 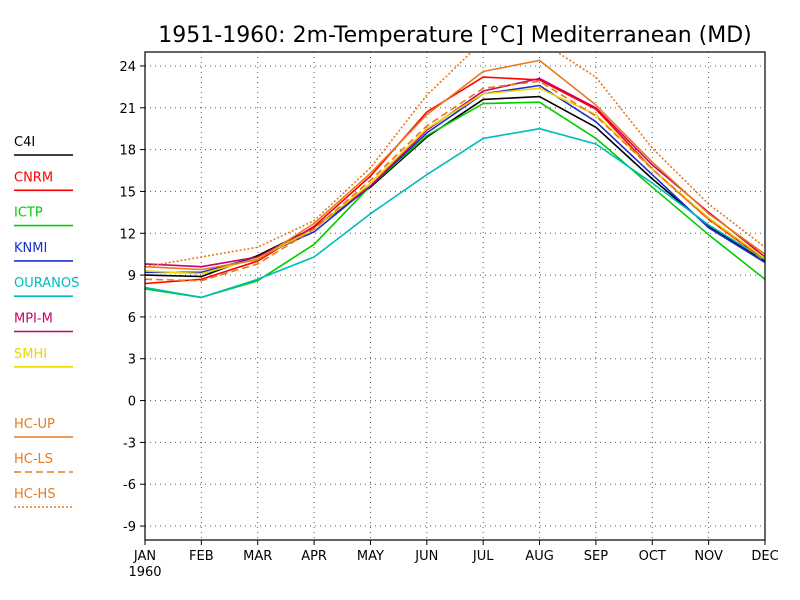 What do you see at coordinates (24, 142) in the screenshot?
I see `legend-label-c4i: C4I` at bounding box center [24, 142].